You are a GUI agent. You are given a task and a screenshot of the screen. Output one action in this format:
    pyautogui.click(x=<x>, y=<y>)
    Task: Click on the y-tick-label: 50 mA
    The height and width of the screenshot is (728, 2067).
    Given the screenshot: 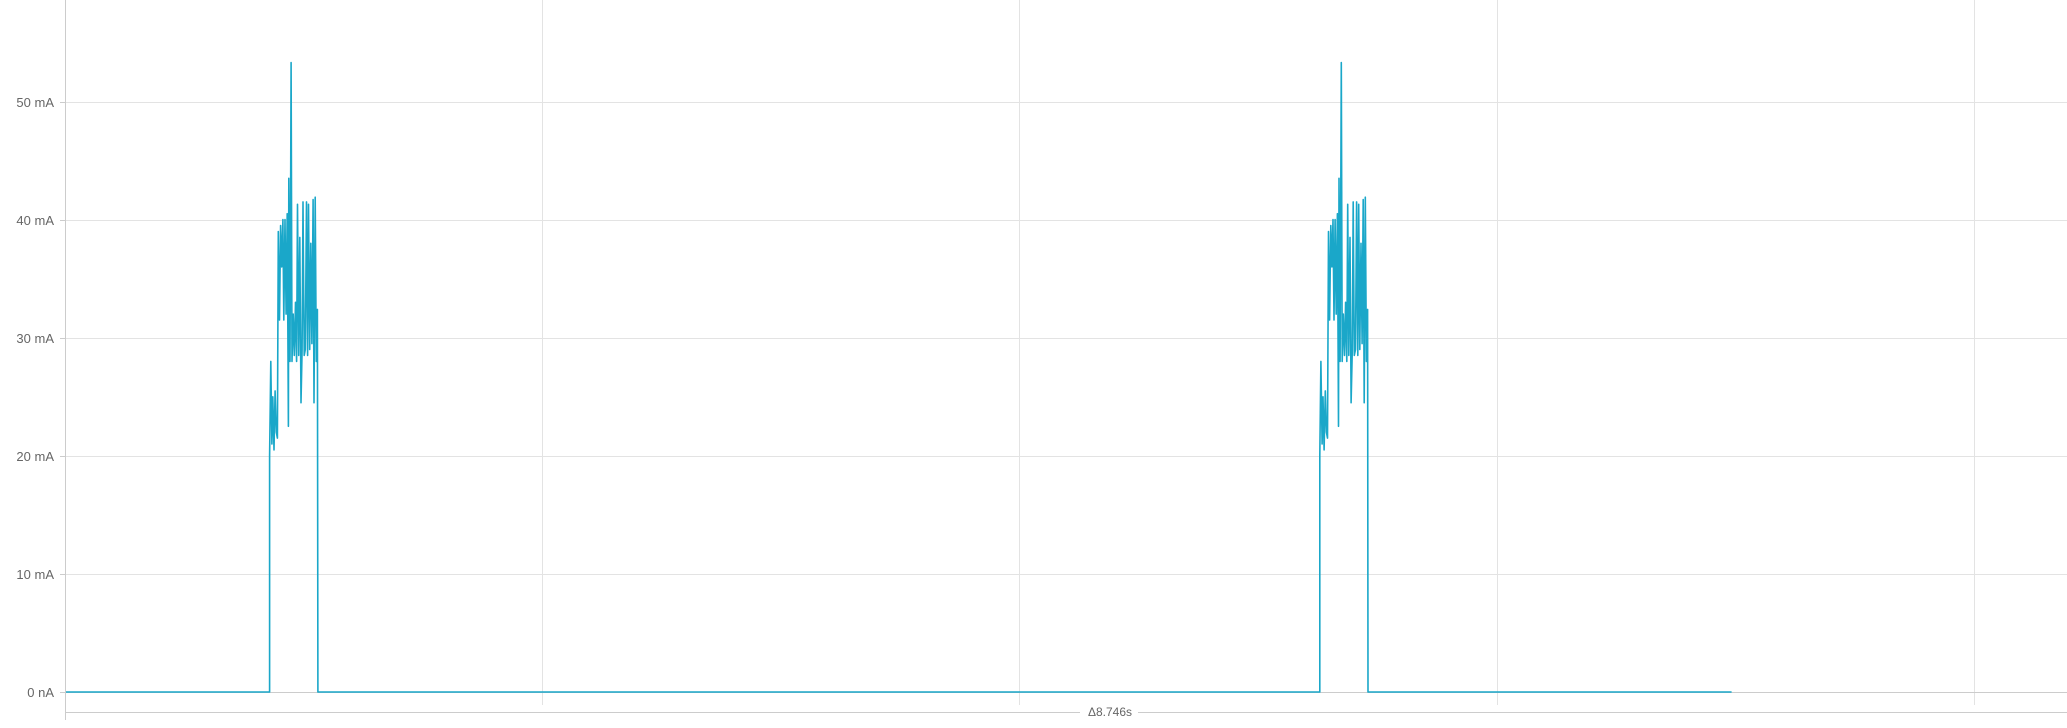 What is the action you would take?
    pyautogui.click(x=35, y=102)
    